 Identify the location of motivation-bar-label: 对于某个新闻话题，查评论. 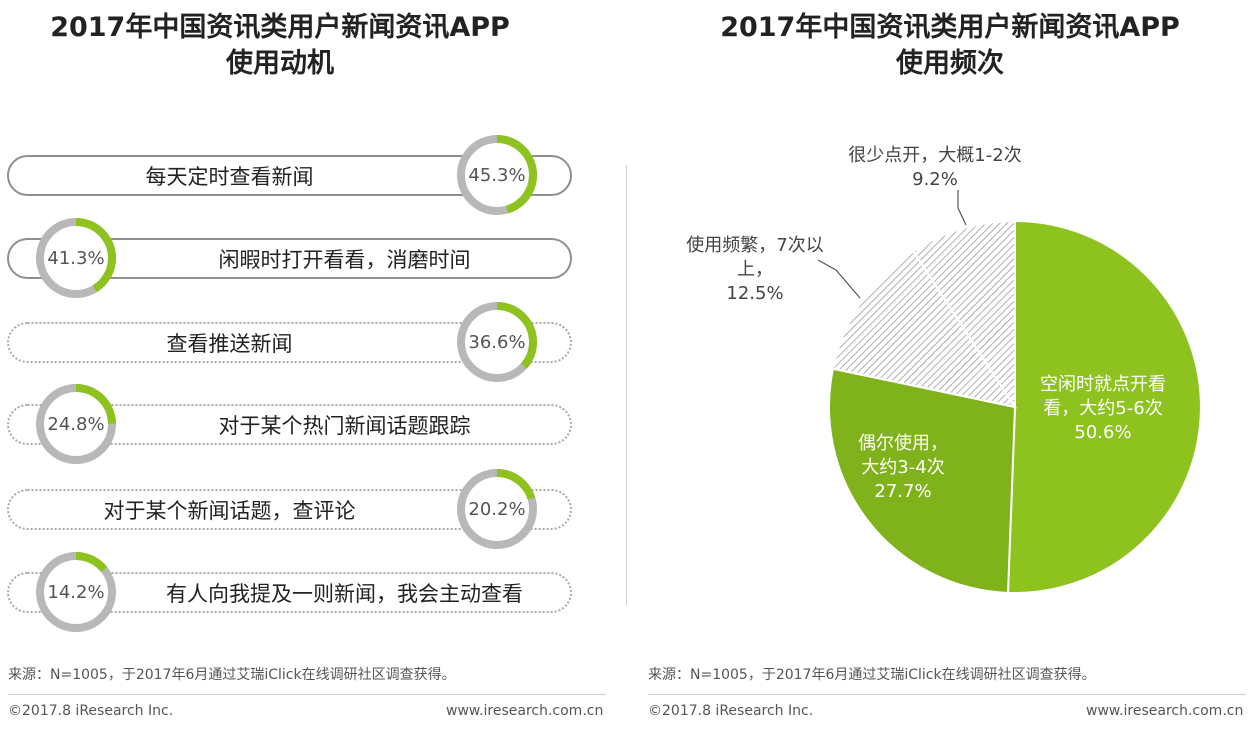
(229, 510).